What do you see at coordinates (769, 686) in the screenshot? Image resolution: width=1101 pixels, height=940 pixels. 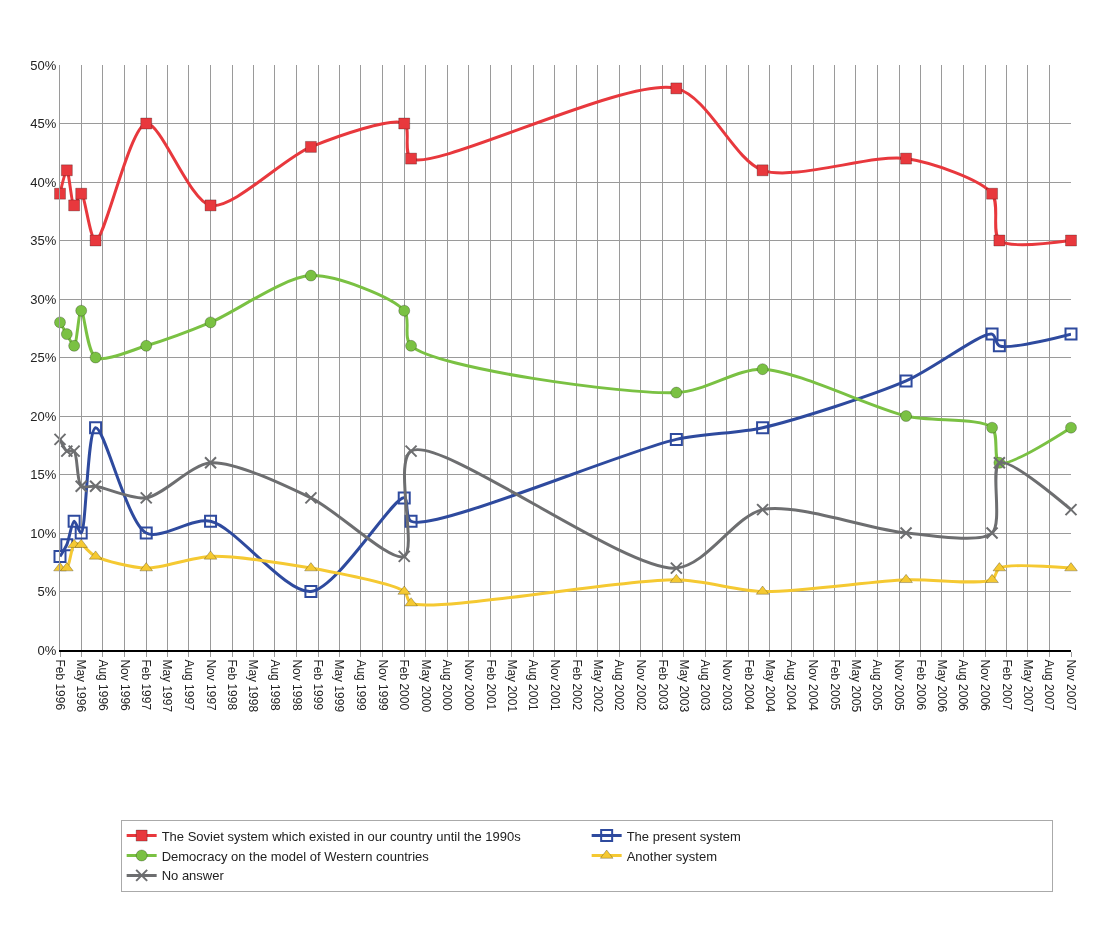 I see `x-tick-label: May 2004` at bounding box center [769, 686].